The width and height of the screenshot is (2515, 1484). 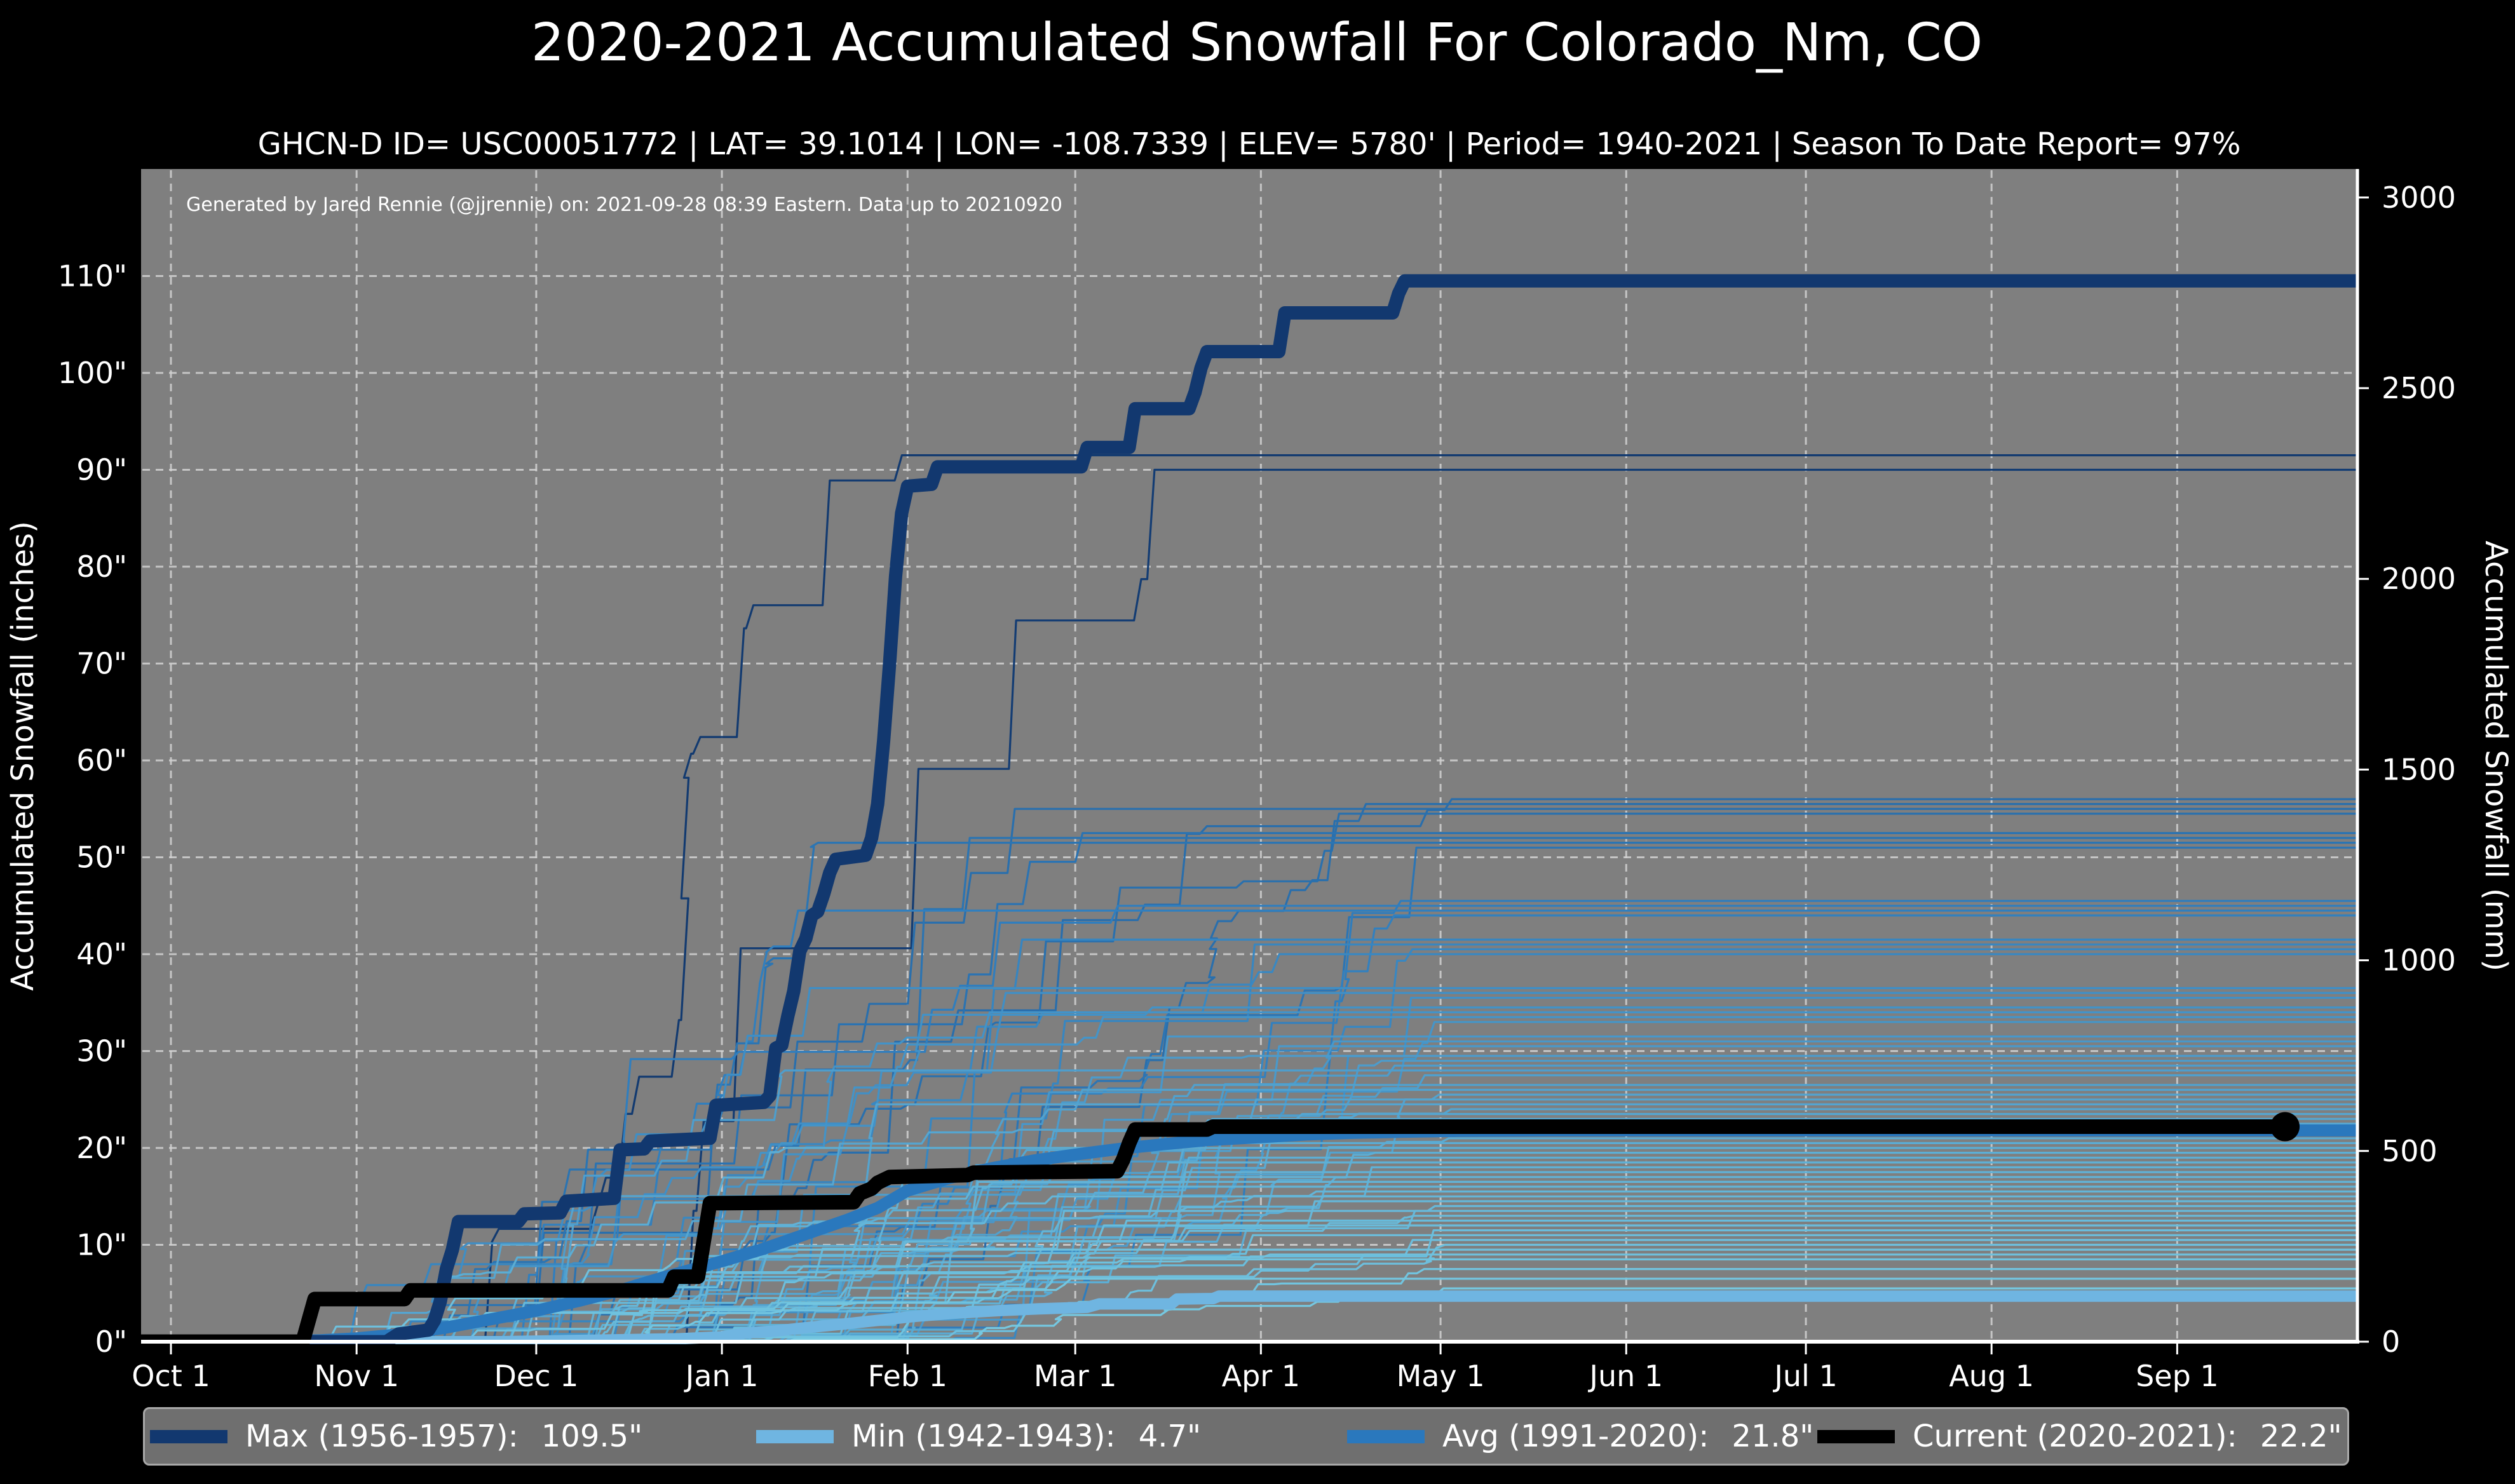 I want to click on x-tick-label: Sep 1, so click(x=2177, y=1376).